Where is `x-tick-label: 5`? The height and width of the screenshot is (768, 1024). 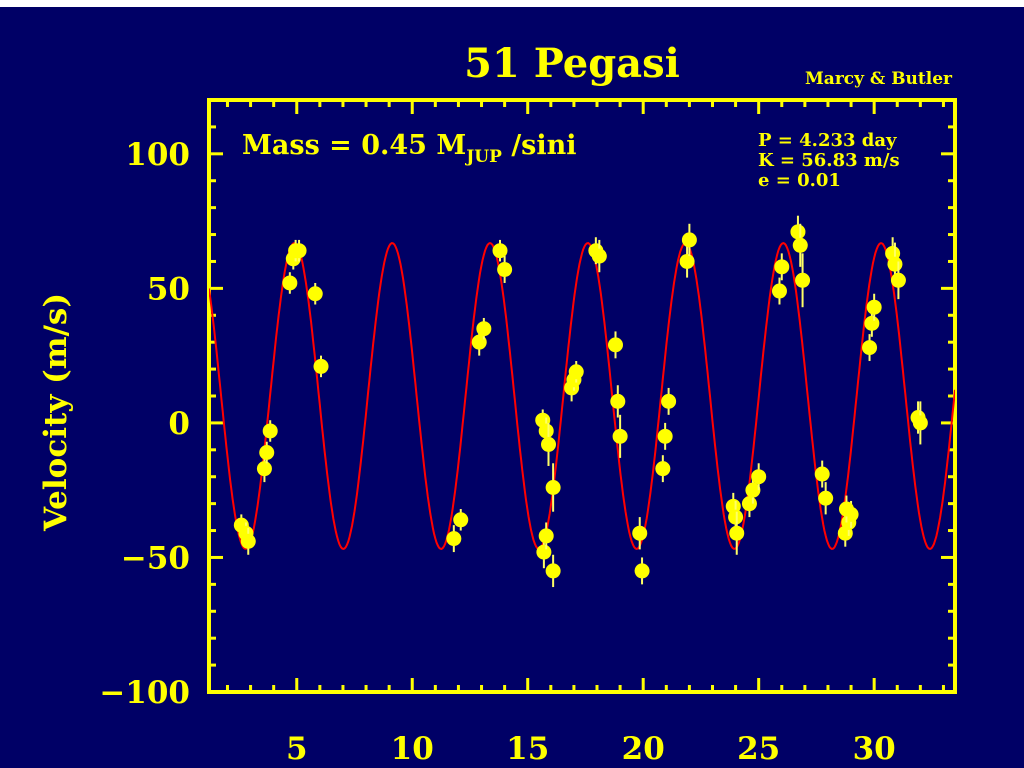 x-tick-label: 5 is located at coordinates (297, 749).